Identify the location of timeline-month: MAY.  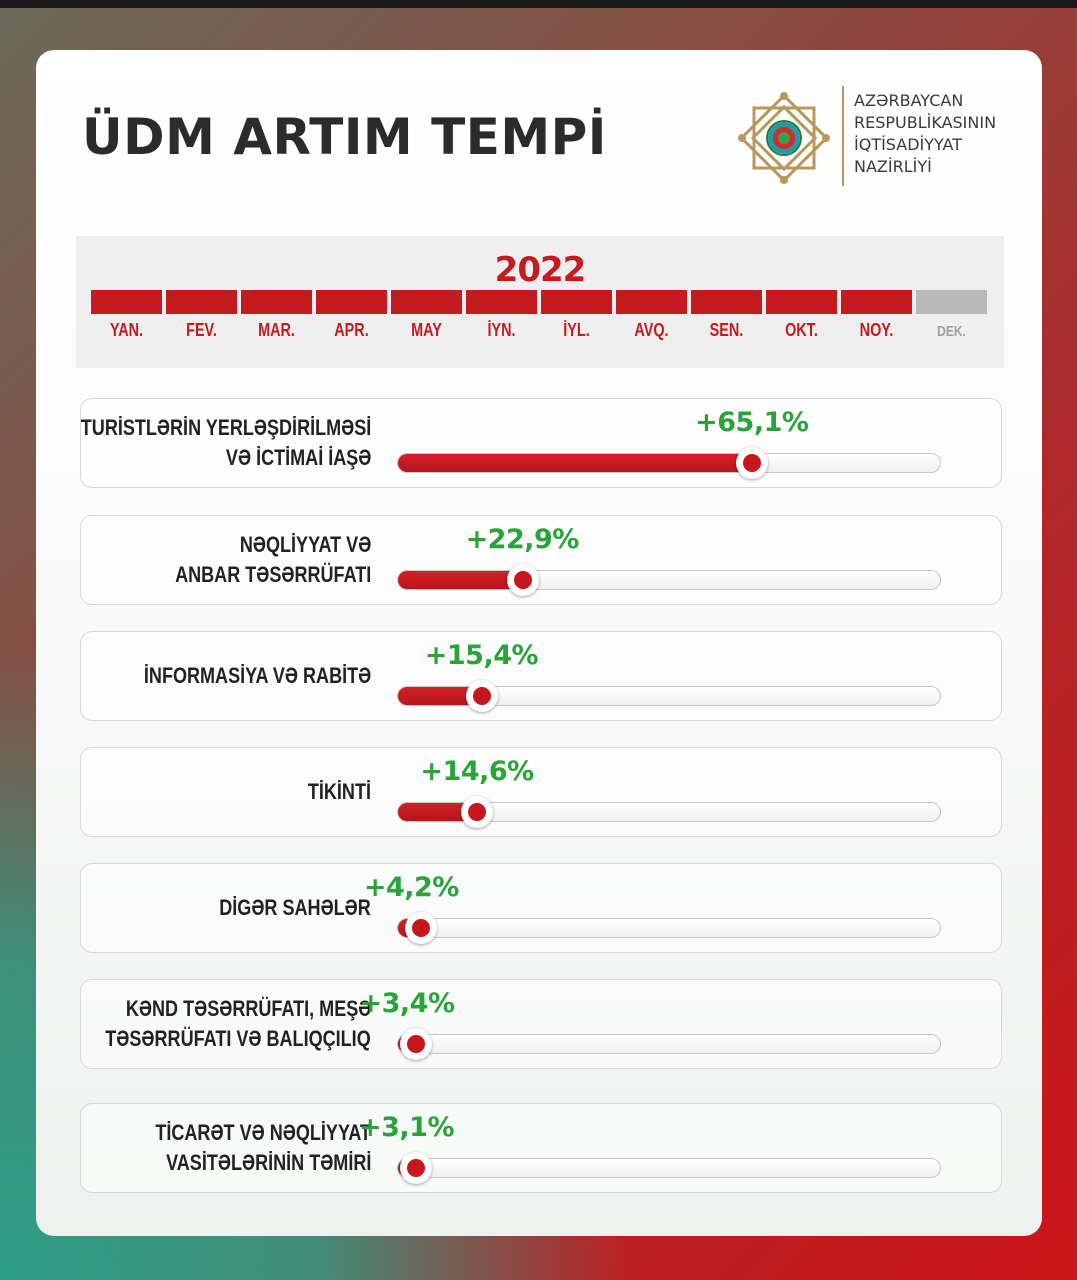
(426, 320).